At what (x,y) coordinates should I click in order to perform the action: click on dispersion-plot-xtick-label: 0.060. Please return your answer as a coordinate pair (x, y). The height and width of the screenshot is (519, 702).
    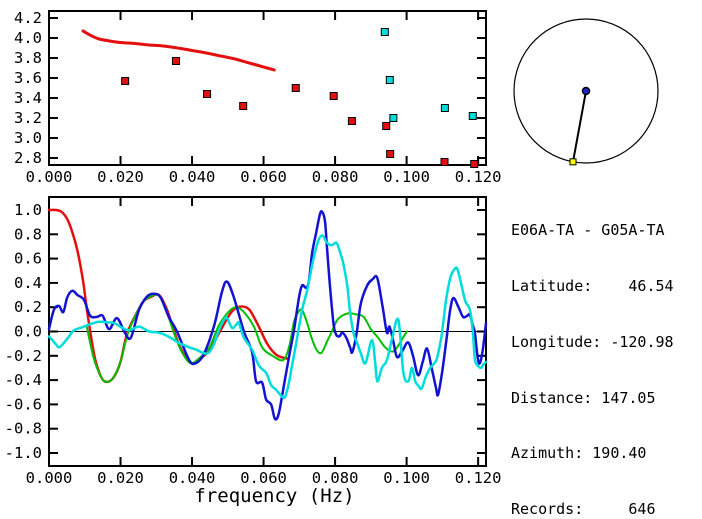
    Looking at the image, I should click on (263, 177).